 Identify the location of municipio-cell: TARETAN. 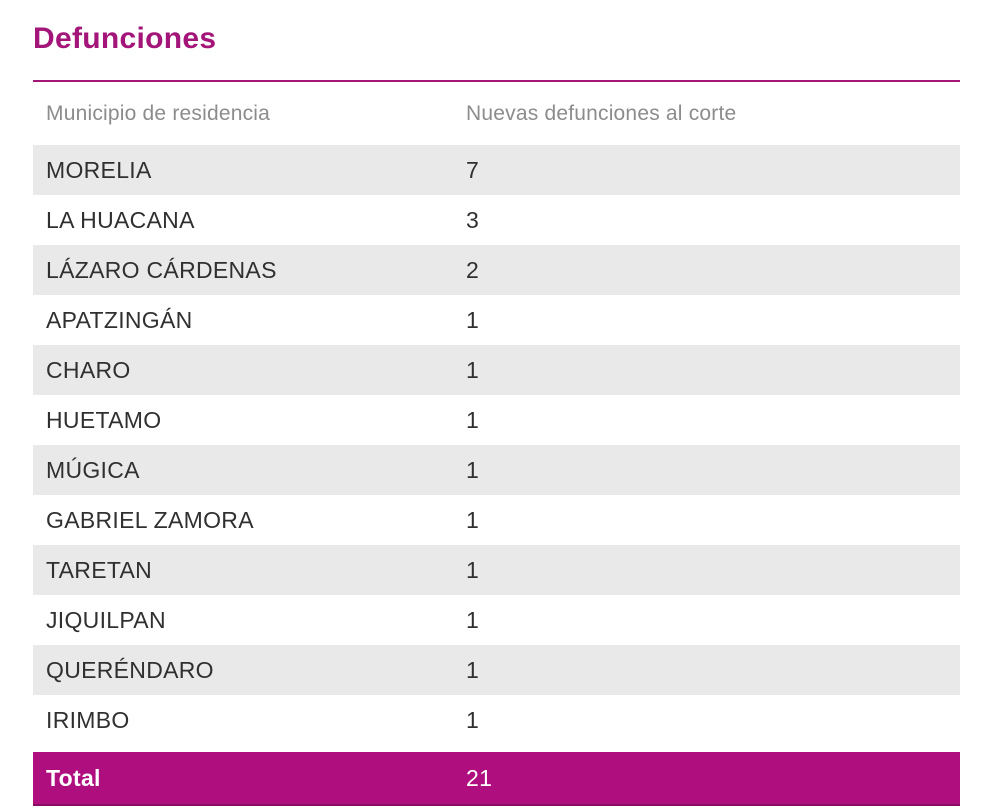
(99, 569).